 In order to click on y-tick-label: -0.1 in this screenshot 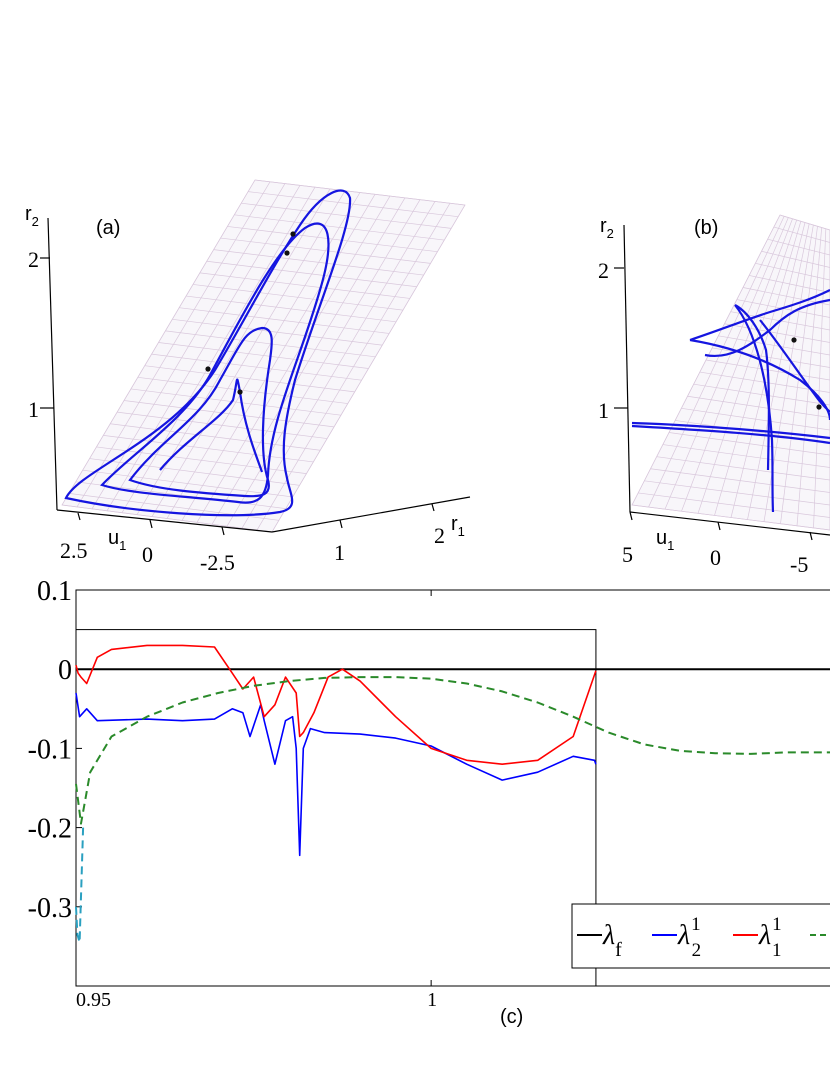, I will do `click(50, 749)`.